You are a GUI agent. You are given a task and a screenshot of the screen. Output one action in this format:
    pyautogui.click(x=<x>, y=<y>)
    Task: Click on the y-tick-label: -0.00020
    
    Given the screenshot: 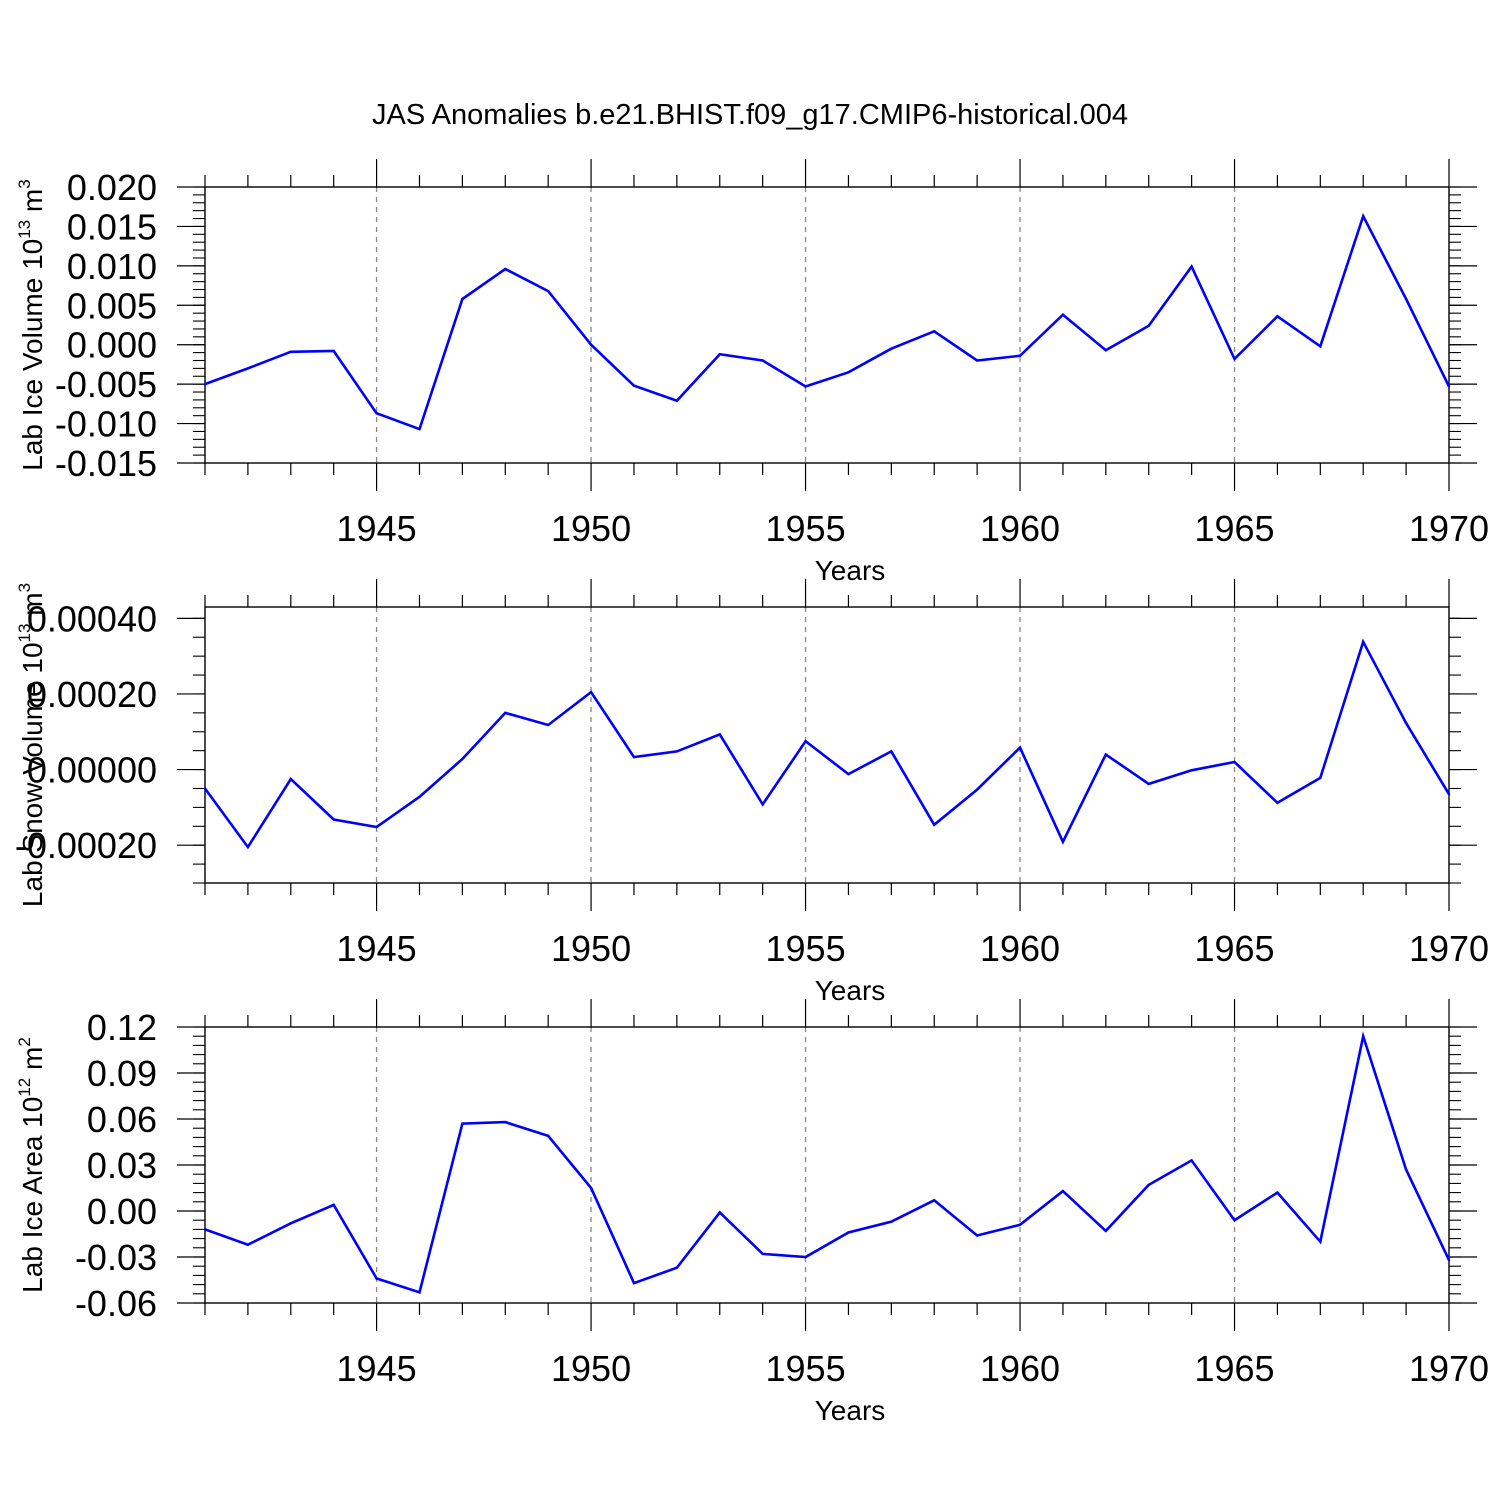 What is the action you would take?
    pyautogui.click(x=86, y=845)
    